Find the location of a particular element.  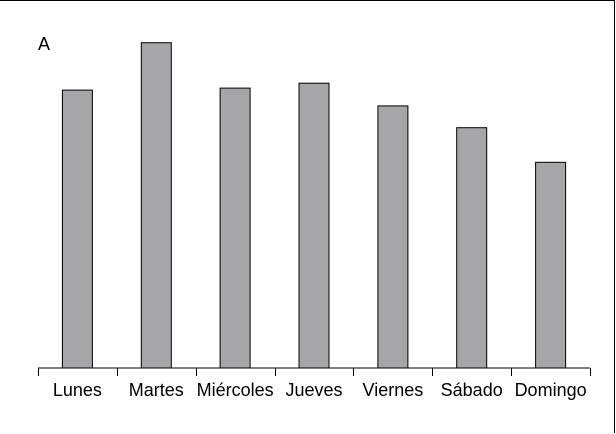

x-tick-label: Lunes is located at coordinates (77, 390).